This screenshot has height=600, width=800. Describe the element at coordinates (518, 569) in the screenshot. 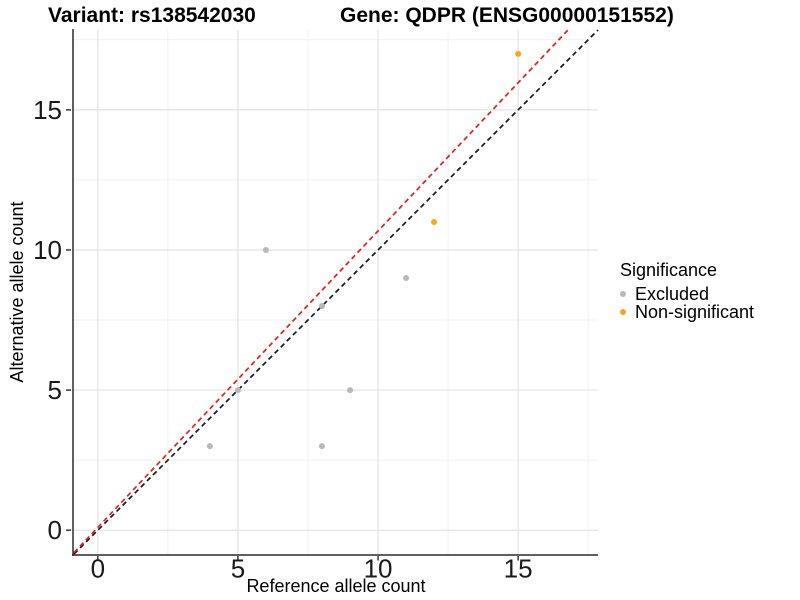

I see `x-tick-label: 15` at that location.